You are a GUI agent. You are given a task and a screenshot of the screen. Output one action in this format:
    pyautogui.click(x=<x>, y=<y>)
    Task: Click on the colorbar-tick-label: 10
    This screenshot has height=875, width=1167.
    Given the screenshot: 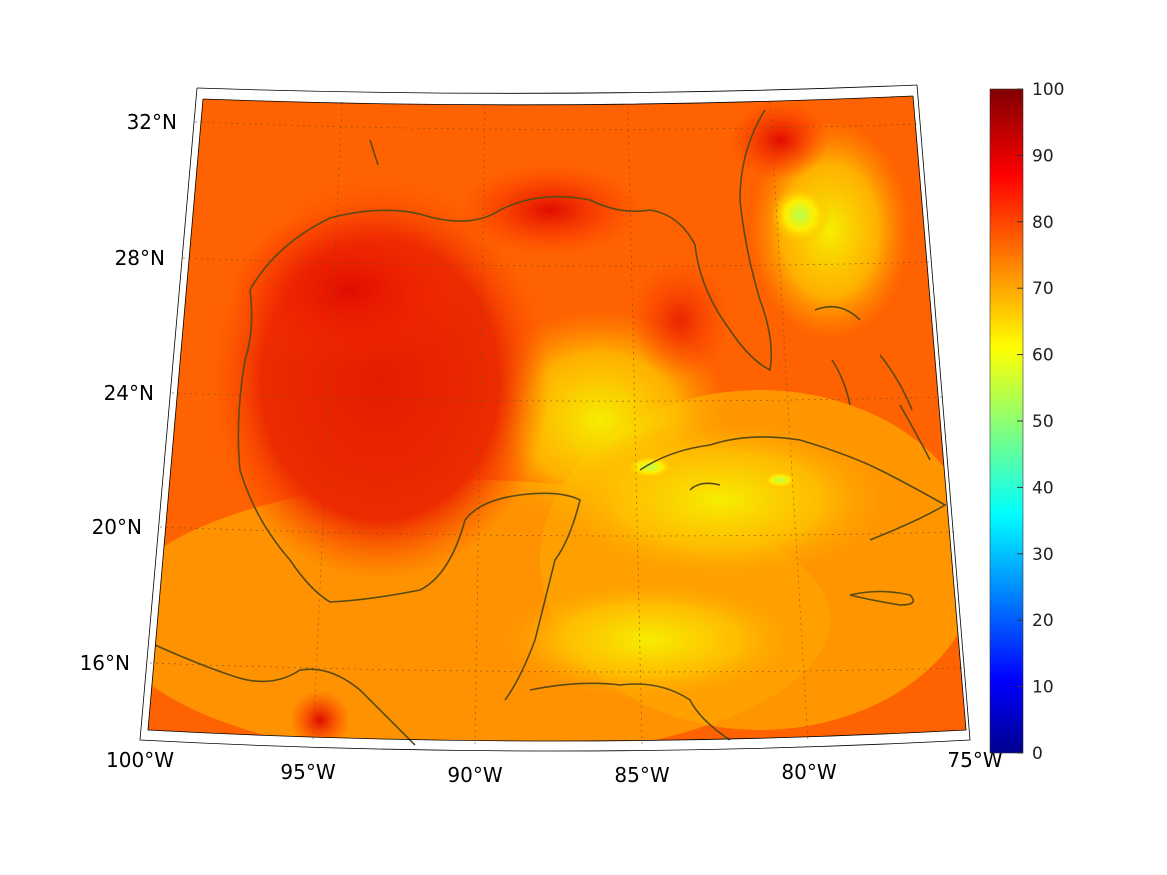 What is the action you would take?
    pyautogui.click(x=1043, y=688)
    